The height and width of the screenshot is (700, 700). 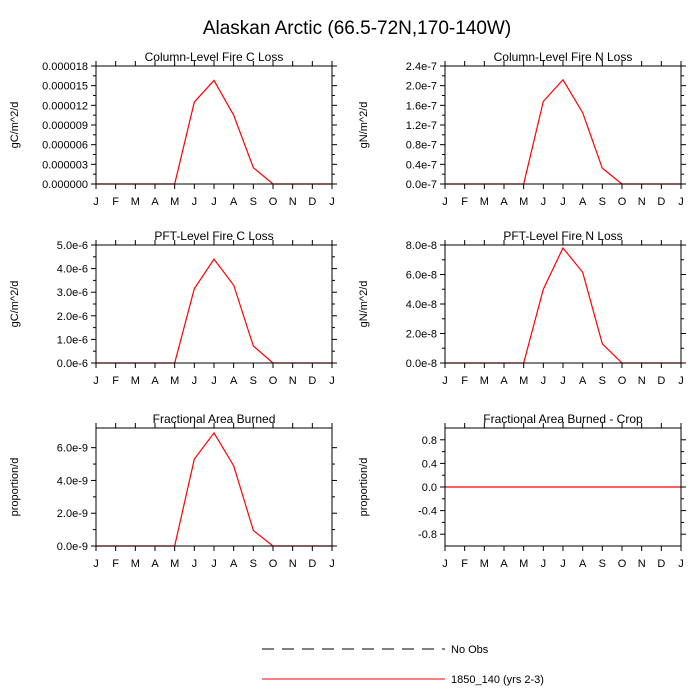 What do you see at coordinates (427, 512) in the screenshot?
I see `y-tick-label: -0.4` at bounding box center [427, 512].